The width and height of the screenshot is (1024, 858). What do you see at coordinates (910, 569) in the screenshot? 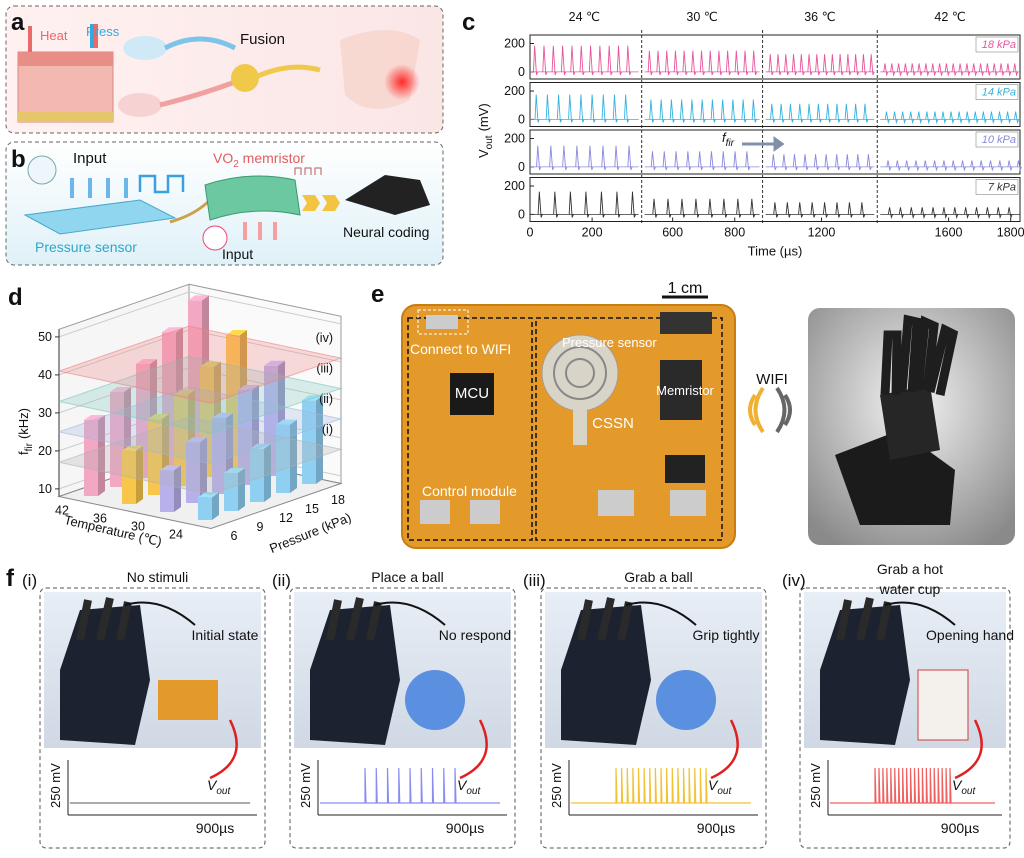
I see `subpanel-title: Grab a hot` at bounding box center [910, 569].